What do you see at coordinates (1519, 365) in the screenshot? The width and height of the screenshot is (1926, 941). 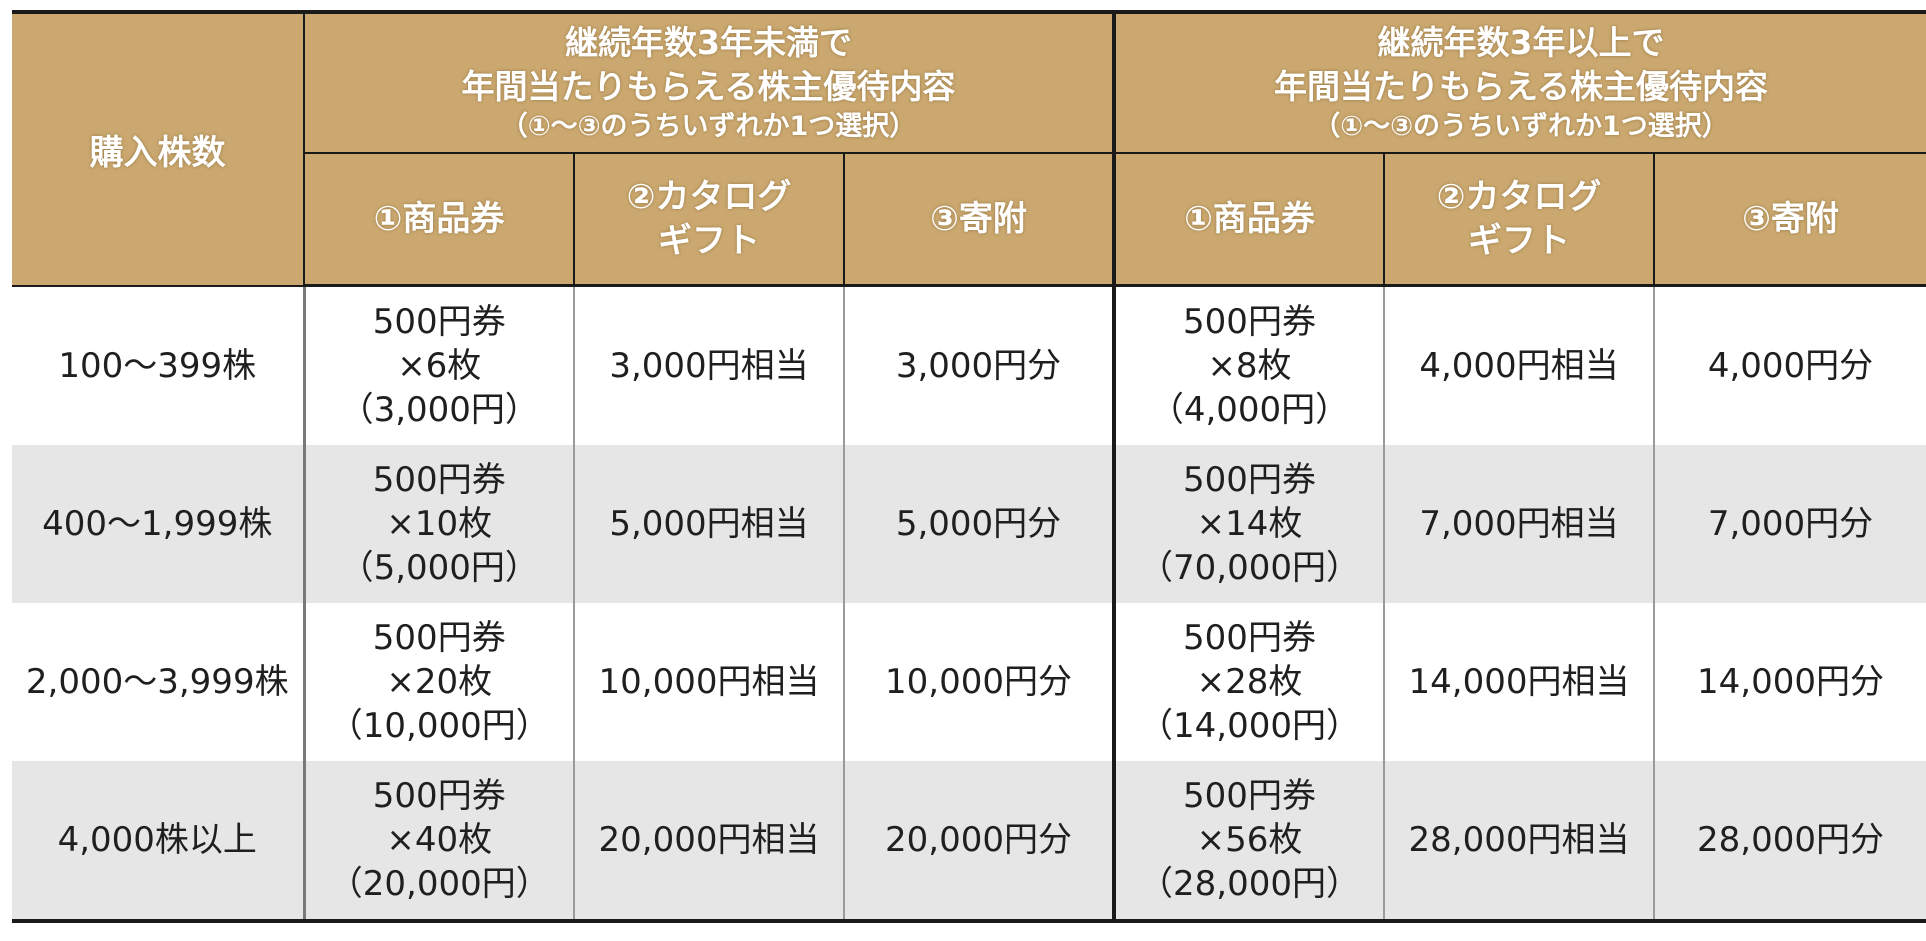 I see `catalog-cell-over-3: 4,000円相当` at bounding box center [1519, 365].